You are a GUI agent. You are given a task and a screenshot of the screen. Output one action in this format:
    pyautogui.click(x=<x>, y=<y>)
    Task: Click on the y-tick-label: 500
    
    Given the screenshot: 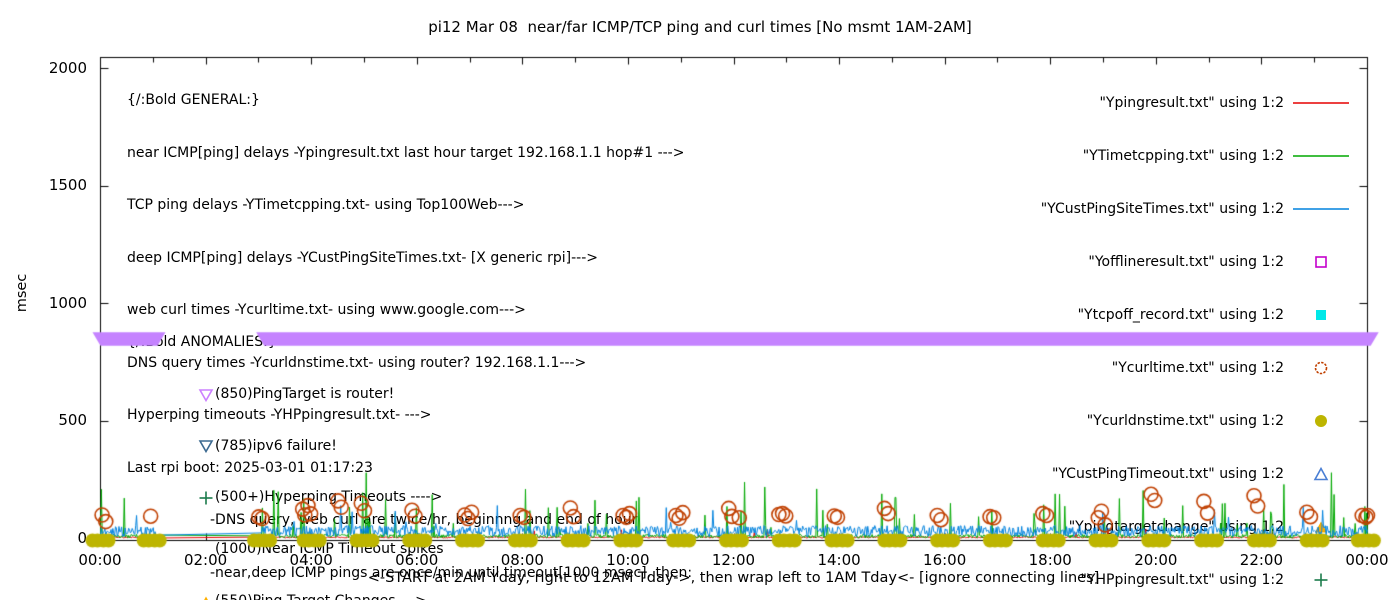 What is the action you would take?
    pyautogui.click(x=72, y=420)
    